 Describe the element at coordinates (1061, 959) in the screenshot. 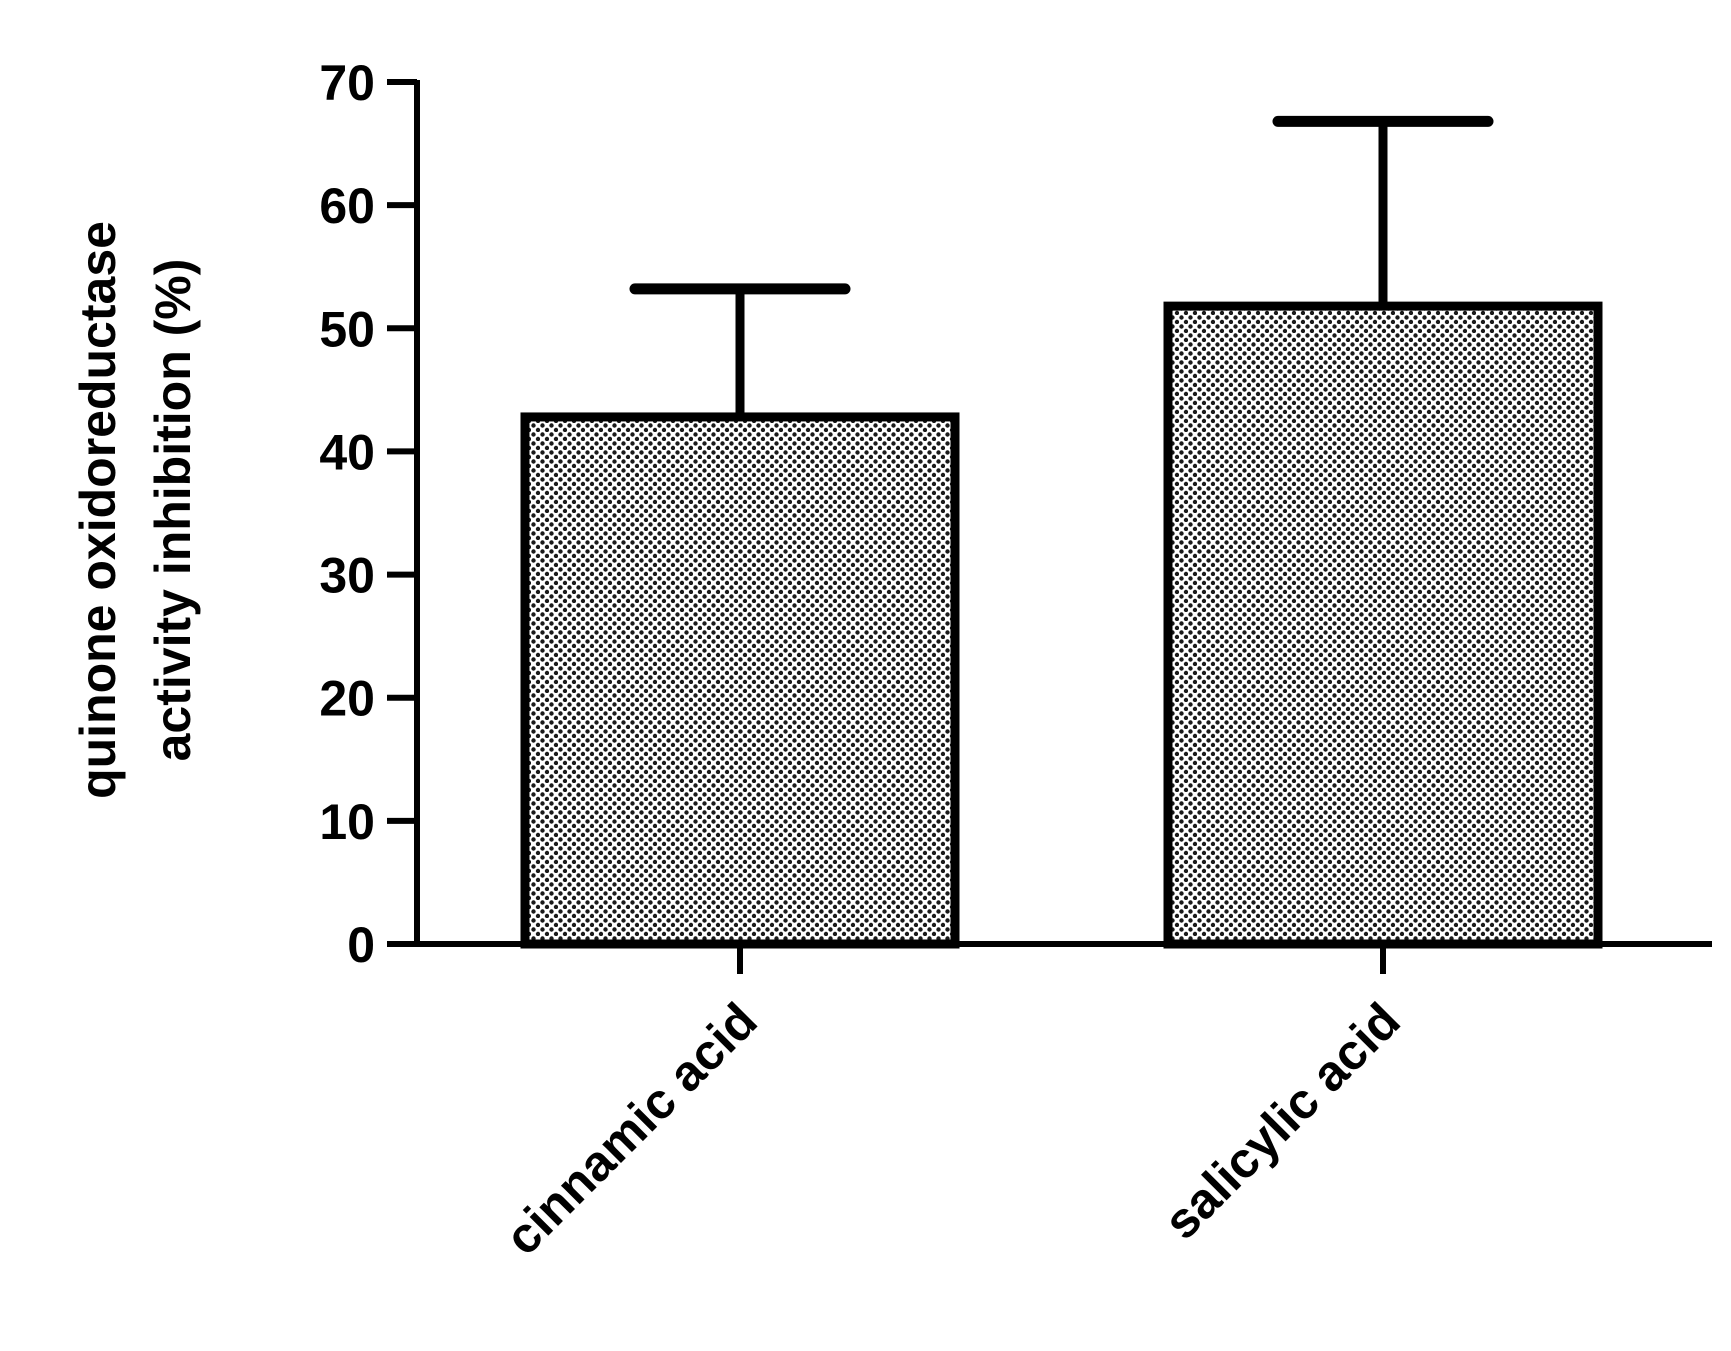

I see `x-ticks-group` at that location.